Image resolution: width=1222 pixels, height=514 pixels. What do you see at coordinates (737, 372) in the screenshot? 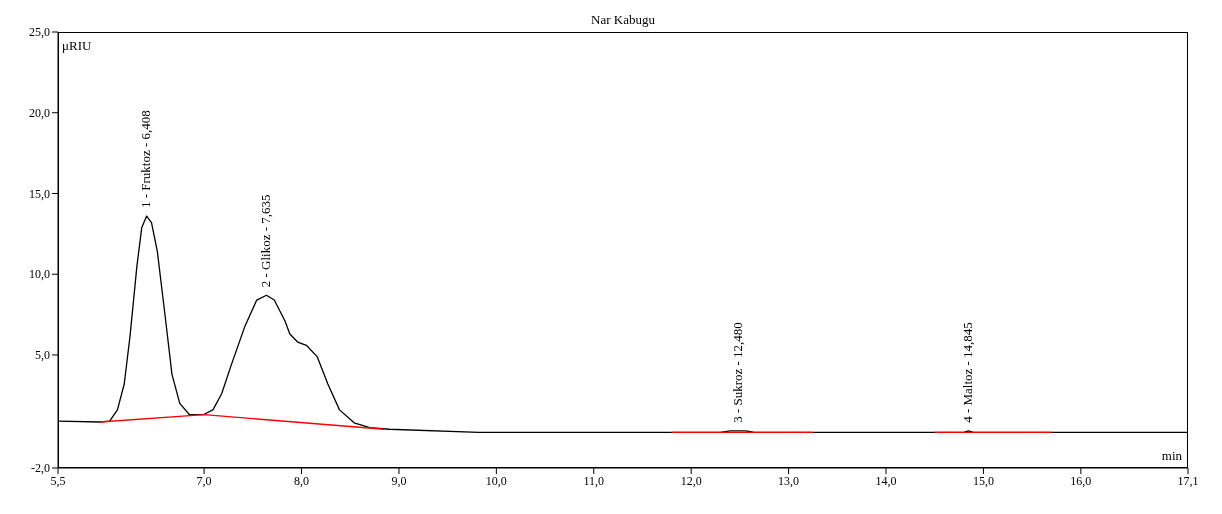
I see `annotation: 3 - Sukroz - 12,480` at bounding box center [737, 372].